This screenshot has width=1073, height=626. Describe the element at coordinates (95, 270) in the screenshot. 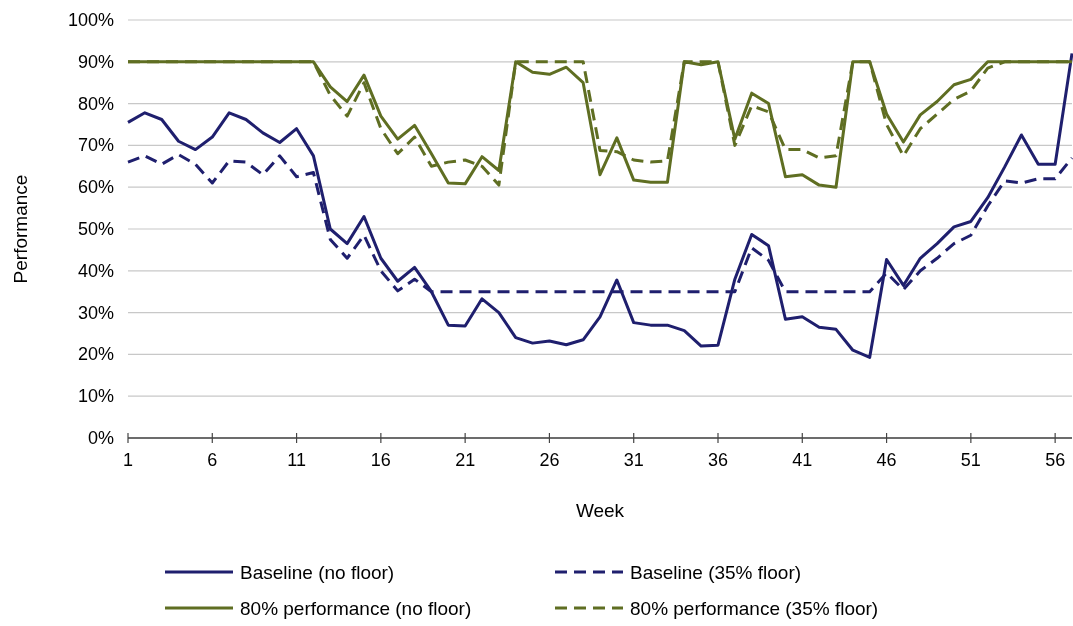

I see `y-tick-label: 40%` at that location.